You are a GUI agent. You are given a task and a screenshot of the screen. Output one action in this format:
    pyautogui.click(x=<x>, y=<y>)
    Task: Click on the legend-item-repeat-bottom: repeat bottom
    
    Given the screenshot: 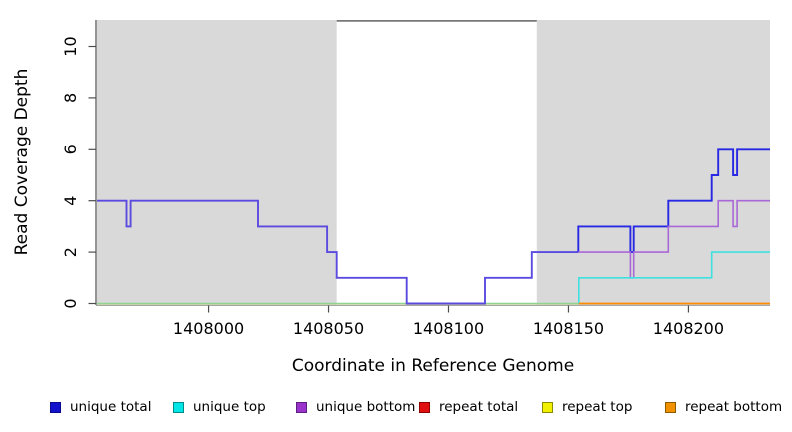 What is the action you would take?
    pyautogui.click(x=726, y=407)
    